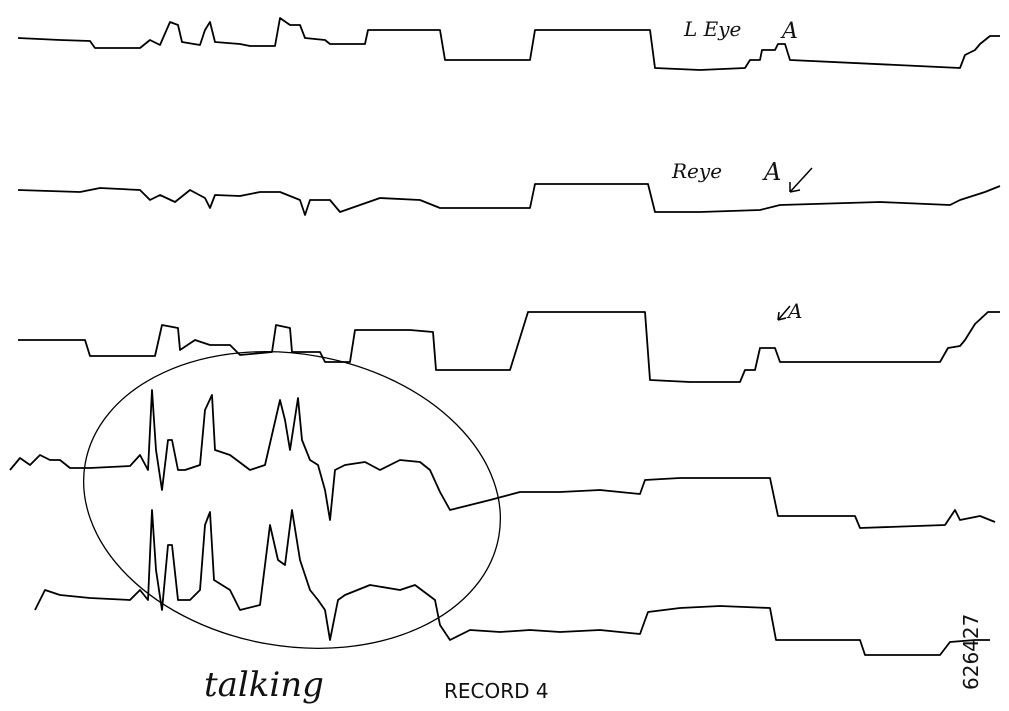 The width and height of the screenshot is (1009, 711). What do you see at coordinates (971, 652) in the screenshot?
I see `code: 626427` at bounding box center [971, 652].